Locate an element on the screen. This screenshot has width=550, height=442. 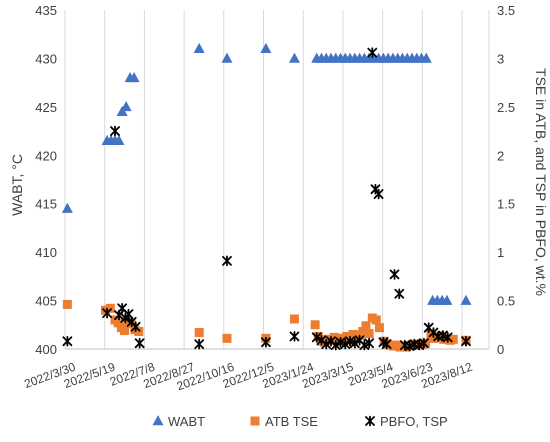
legend-label: PBFO, TSP is located at coordinates (414, 421).